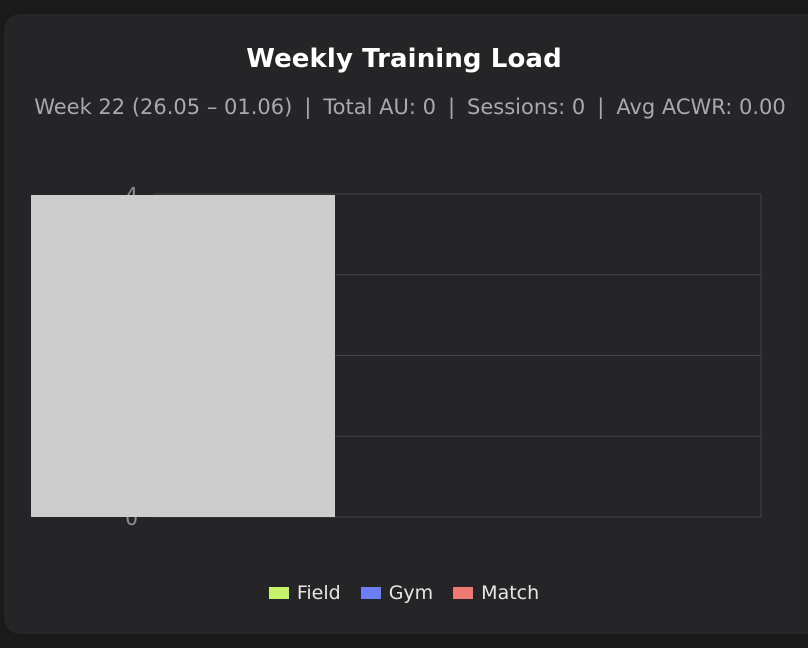  What do you see at coordinates (510, 593) in the screenshot?
I see `legend-label-match: Match` at bounding box center [510, 593].